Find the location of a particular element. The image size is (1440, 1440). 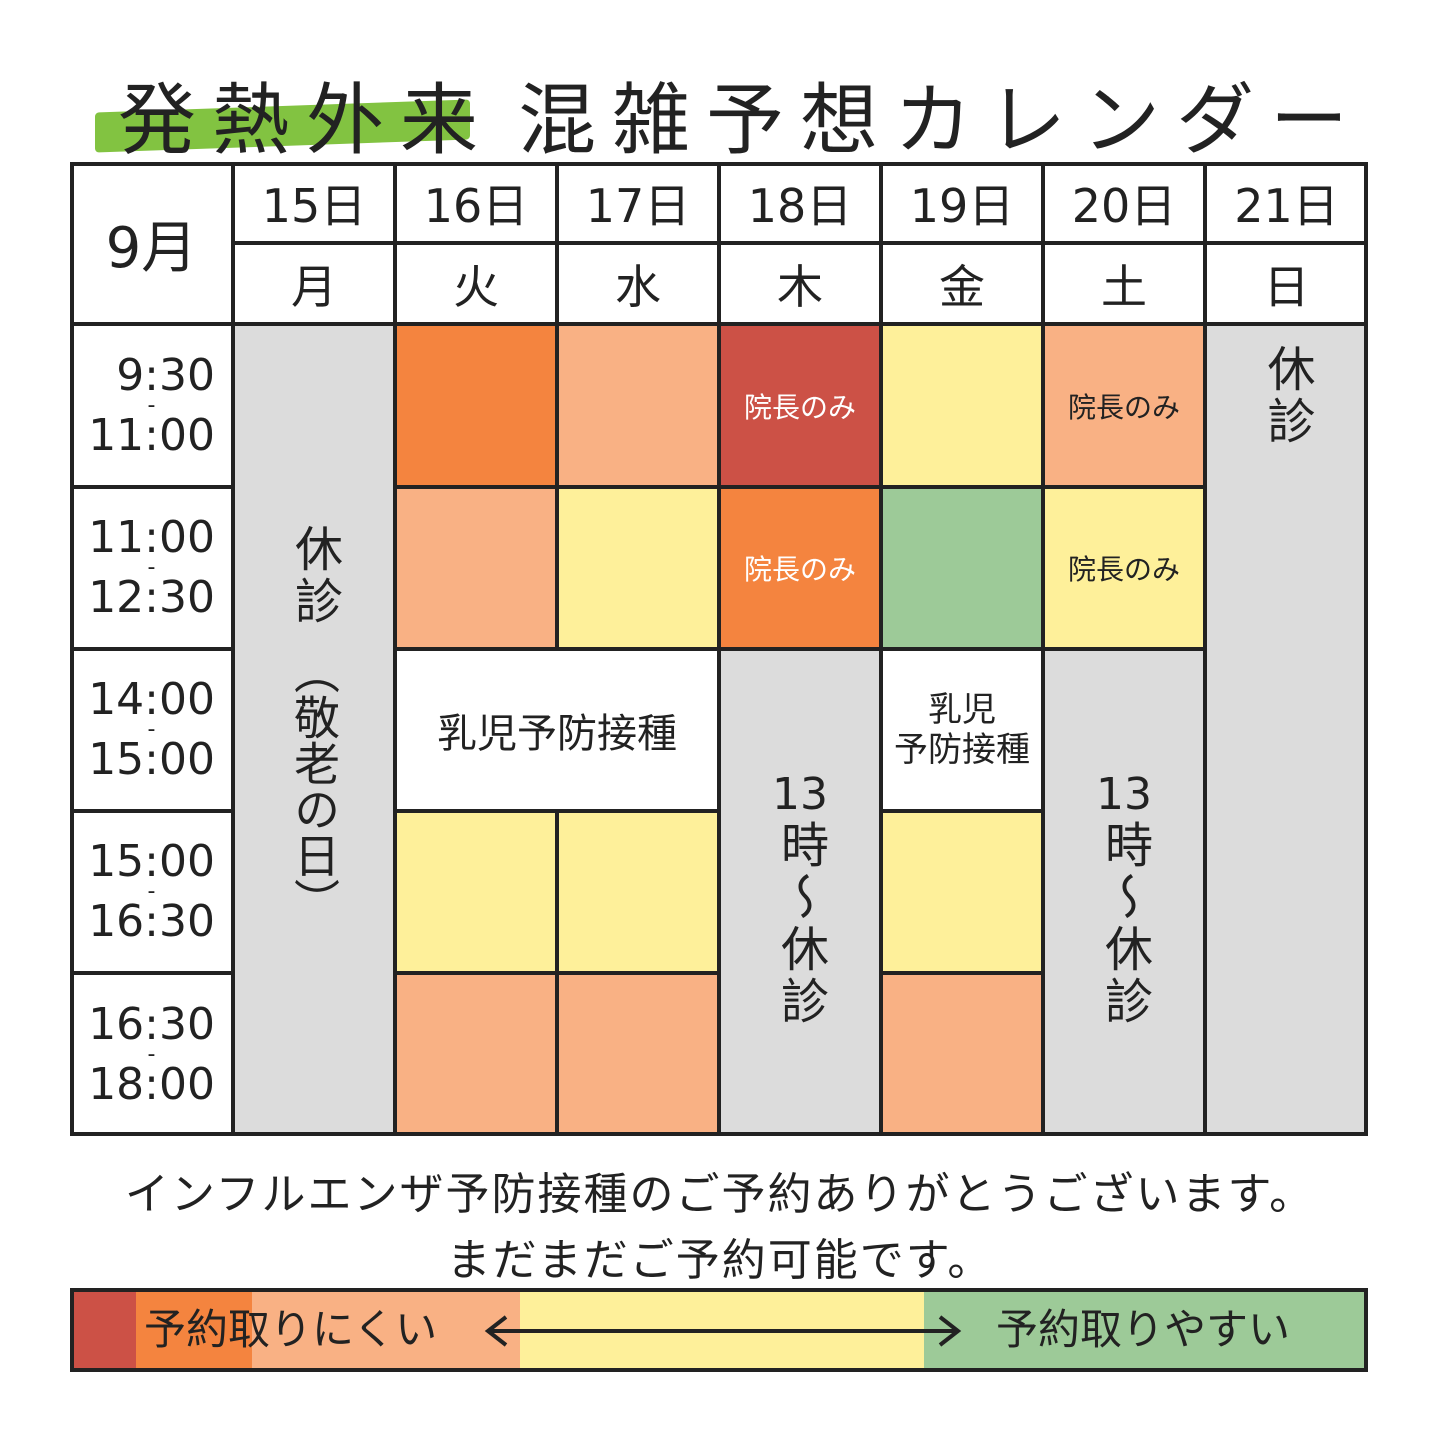

slot-thu-1: 院長のみ is located at coordinates (800, 405).